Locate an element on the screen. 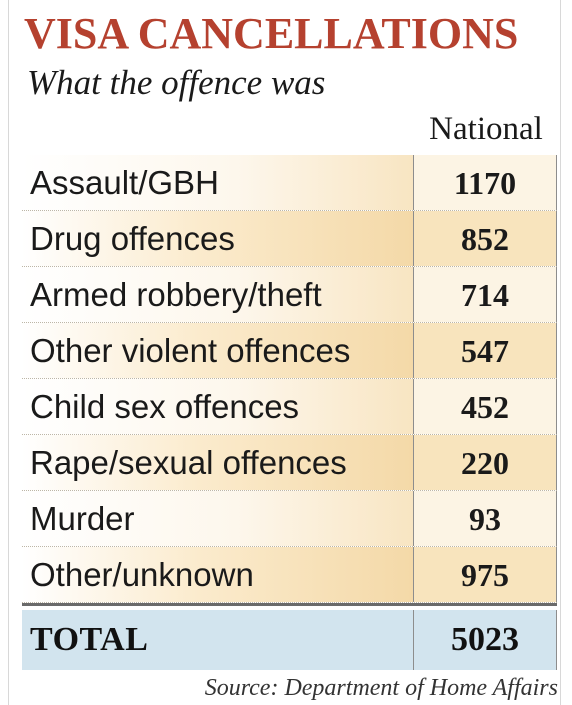 Image resolution: width=572 pixels, height=705 pixels. row-label: Assault/GBH is located at coordinates (217, 182).